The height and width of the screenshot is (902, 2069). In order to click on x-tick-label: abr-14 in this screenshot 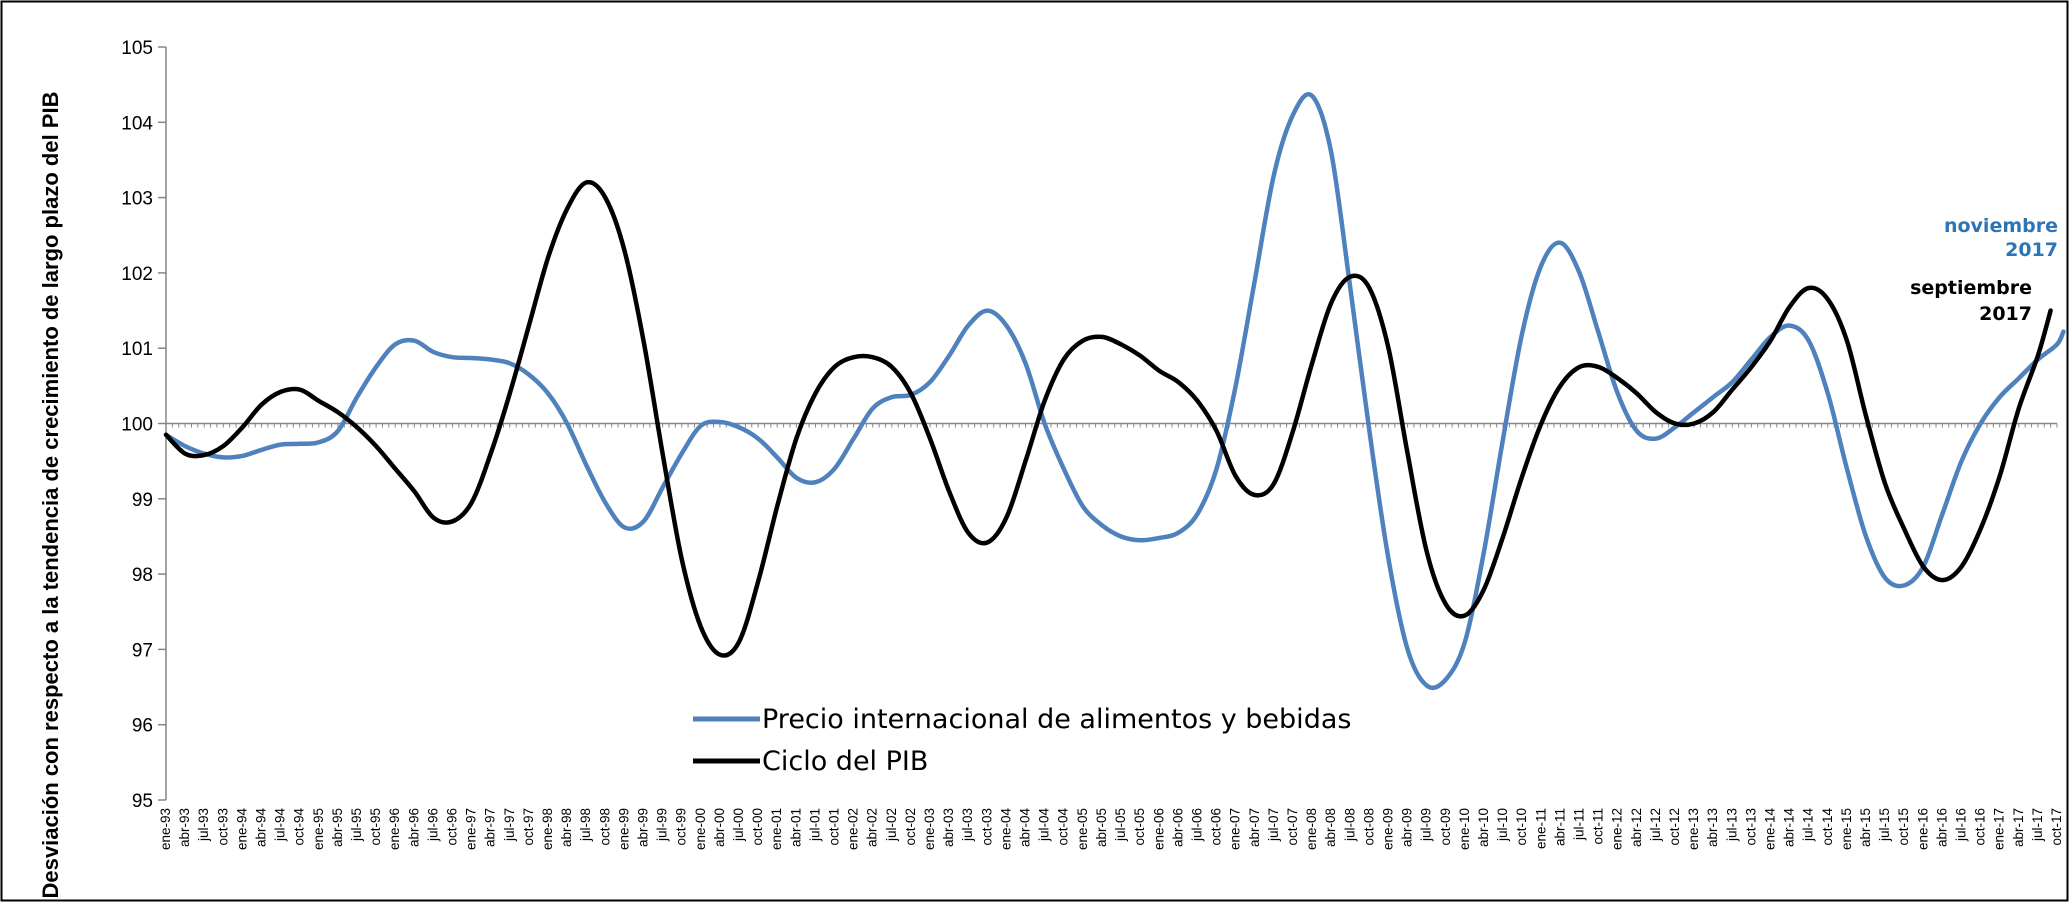, I will do `click(1789, 828)`.